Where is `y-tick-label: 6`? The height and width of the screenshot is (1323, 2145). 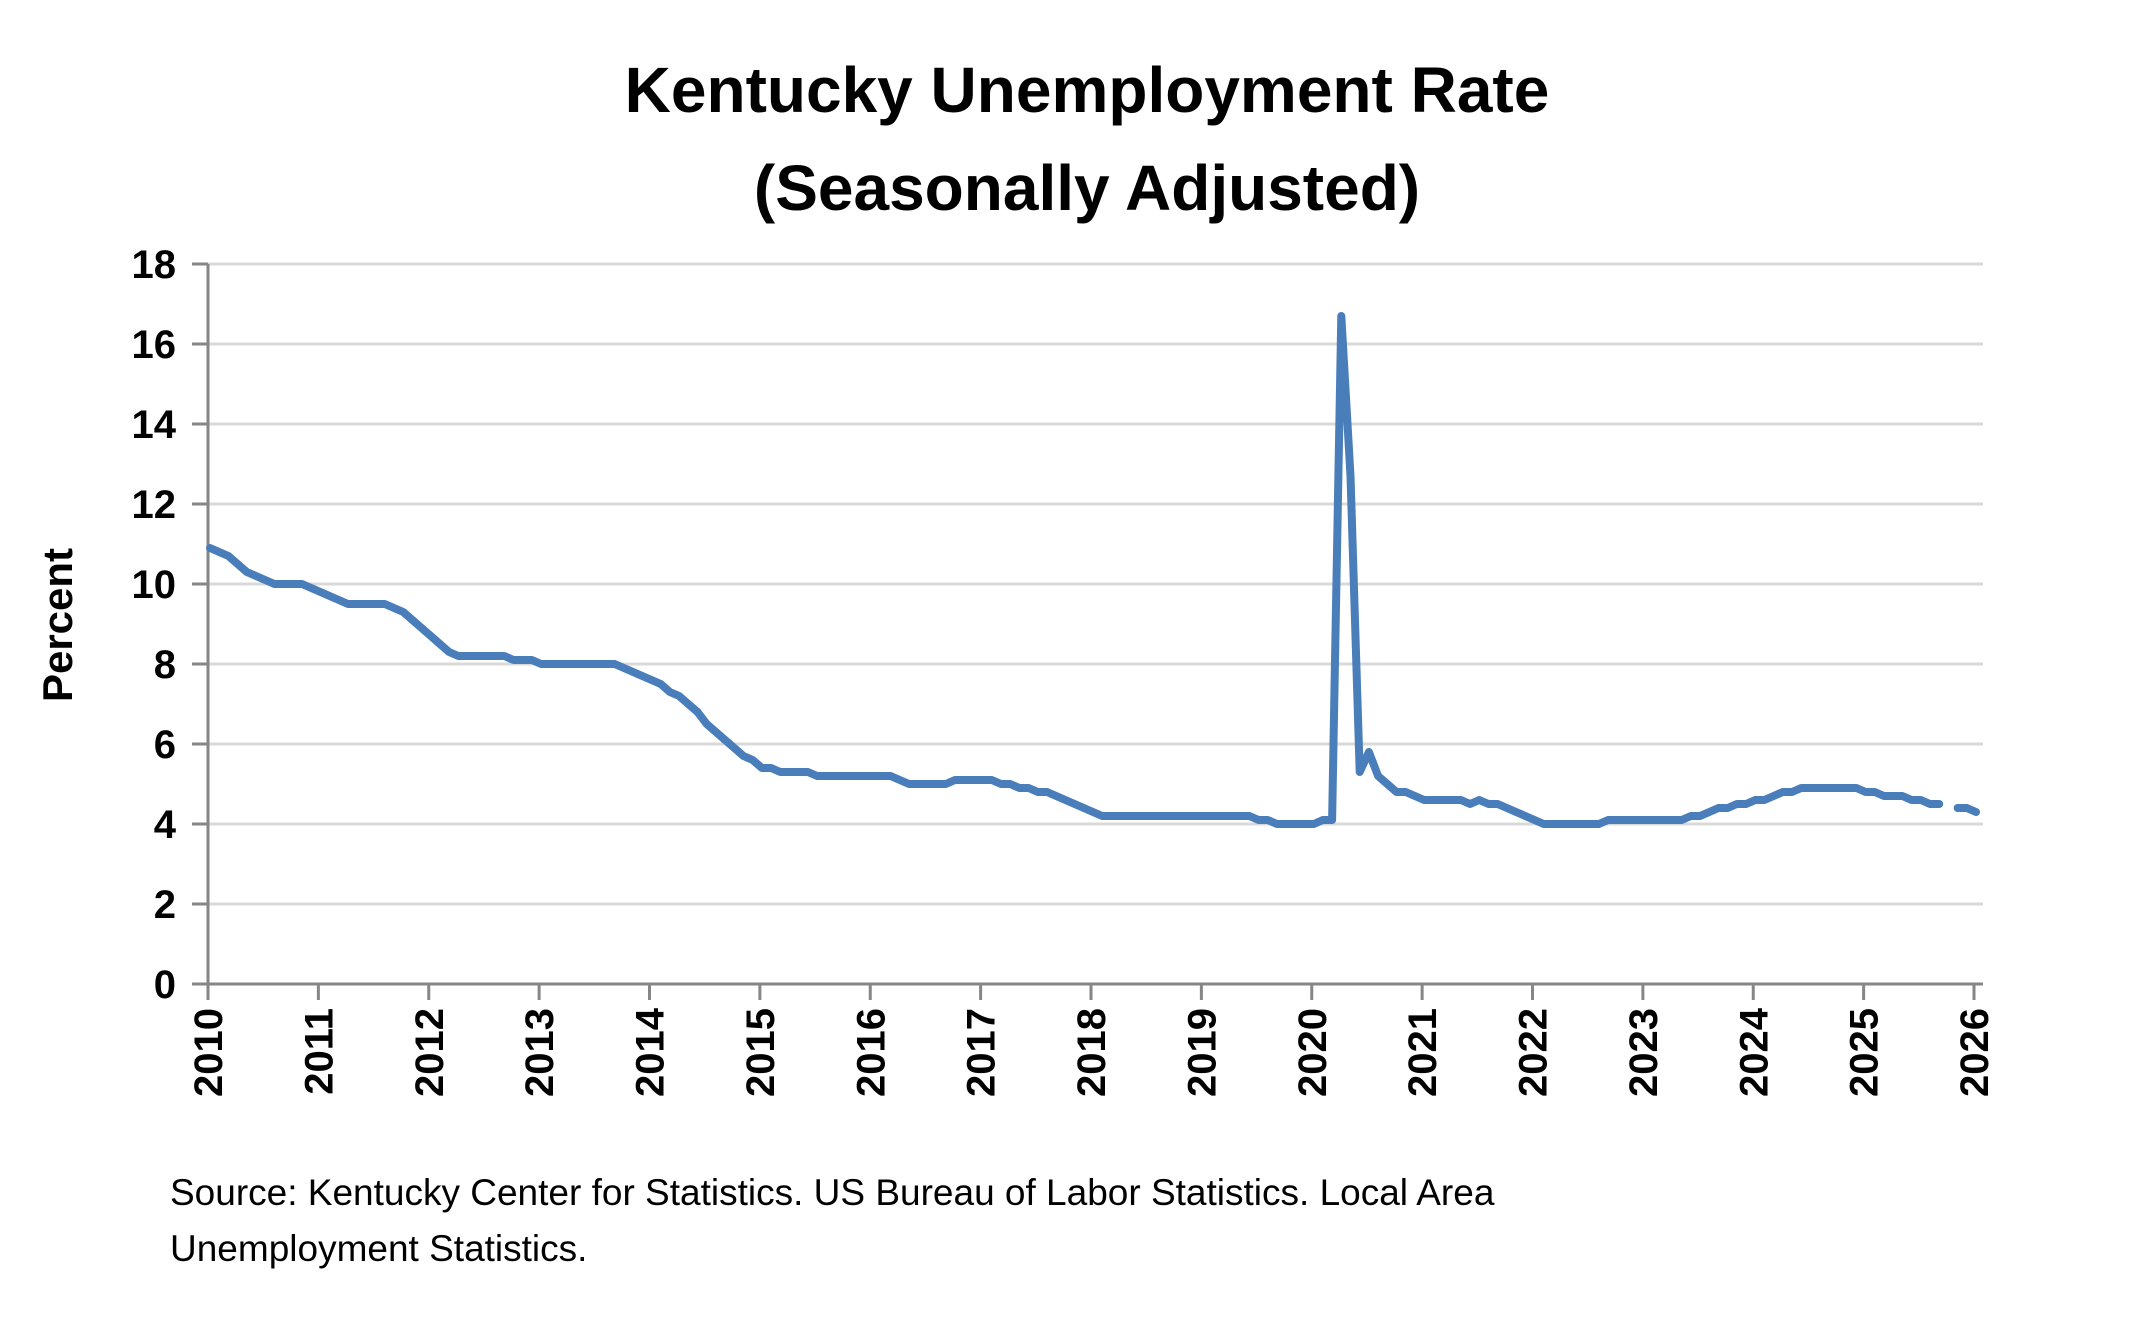
y-tick-label: 6 is located at coordinates (165, 745).